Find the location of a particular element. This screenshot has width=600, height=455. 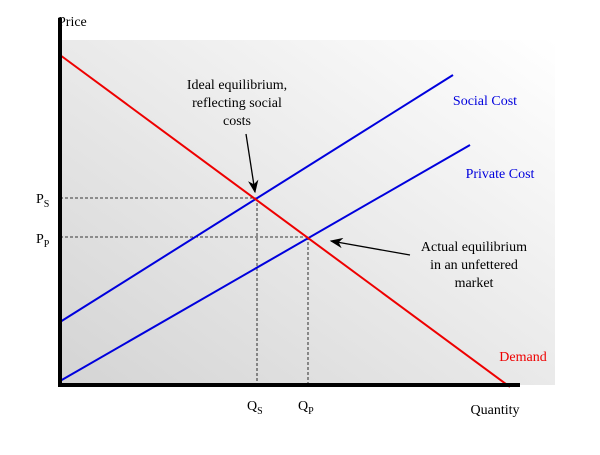

annotation-line: in an unfettered is located at coordinates (474, 265).